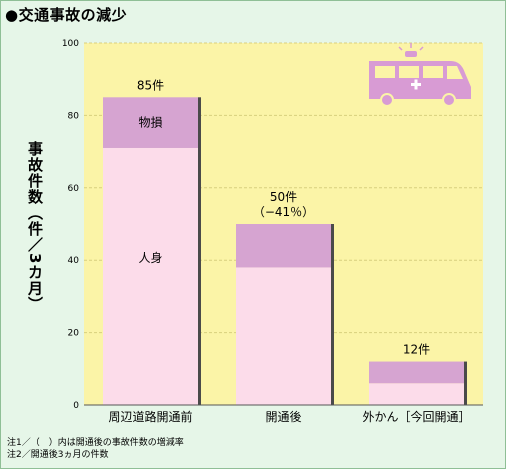 This screenshot has width=506, height=469. Describe the element at coordinates (95, 443) in the screenshot. I see `footnote-1: 注1／（ ）内は開通後の事故件数の増減率` at that location.